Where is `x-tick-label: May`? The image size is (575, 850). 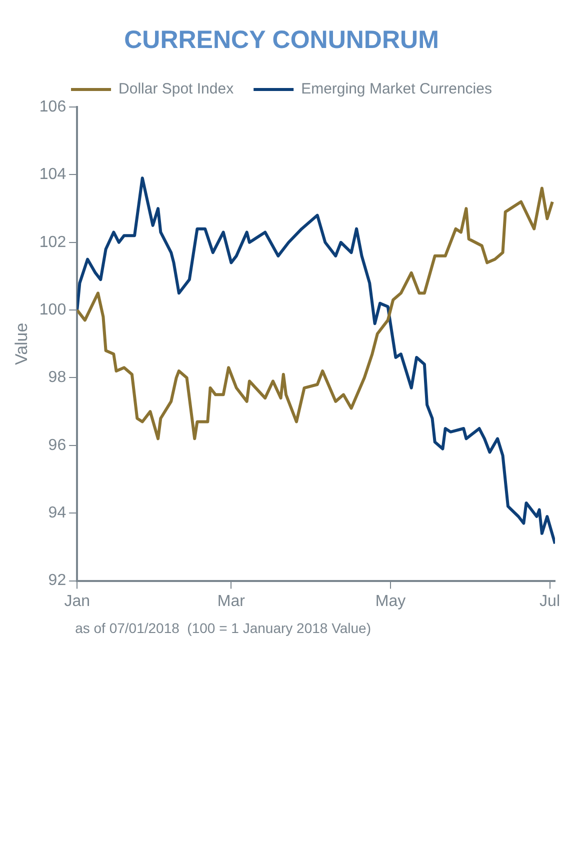 x-tick-label: May is located at coordinates (390, 601).